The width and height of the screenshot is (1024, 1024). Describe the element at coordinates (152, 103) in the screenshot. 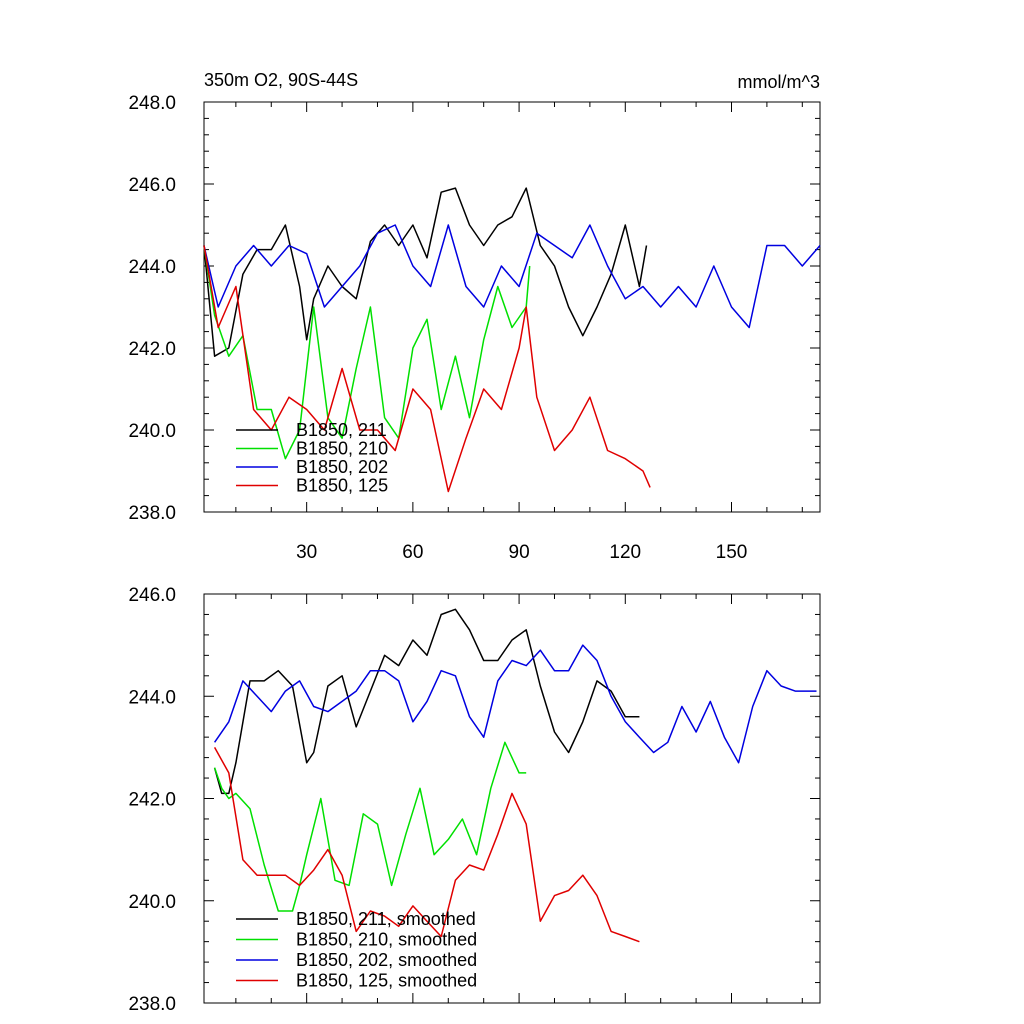

I see `y-tick-label: 248.0` at that location.